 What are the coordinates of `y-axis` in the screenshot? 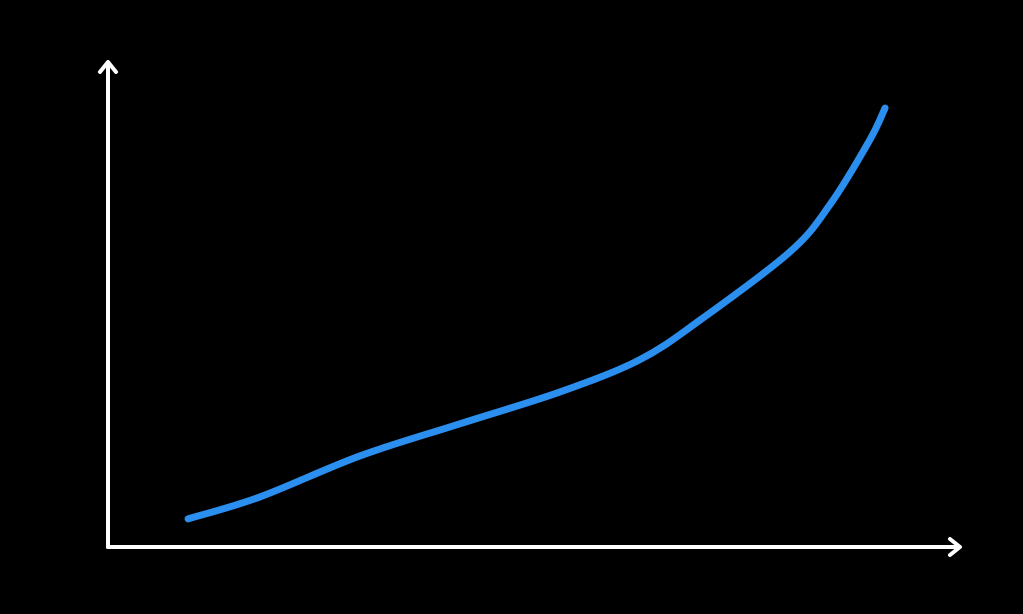 It's located at (108, 304).